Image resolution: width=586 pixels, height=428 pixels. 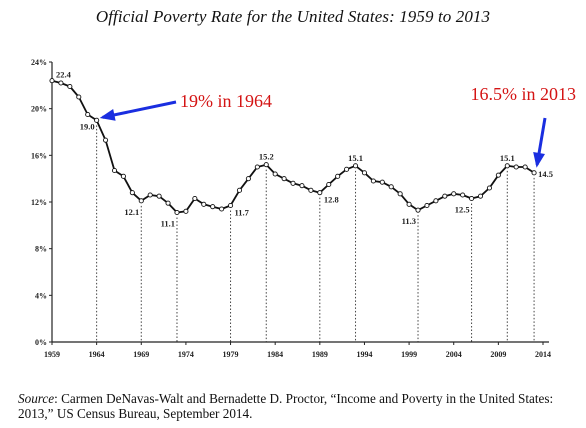 What do you see at coordinates (543, 354) in the screenshot?
I see `x-tick-label: 2014` at bounding box center [543, 354].